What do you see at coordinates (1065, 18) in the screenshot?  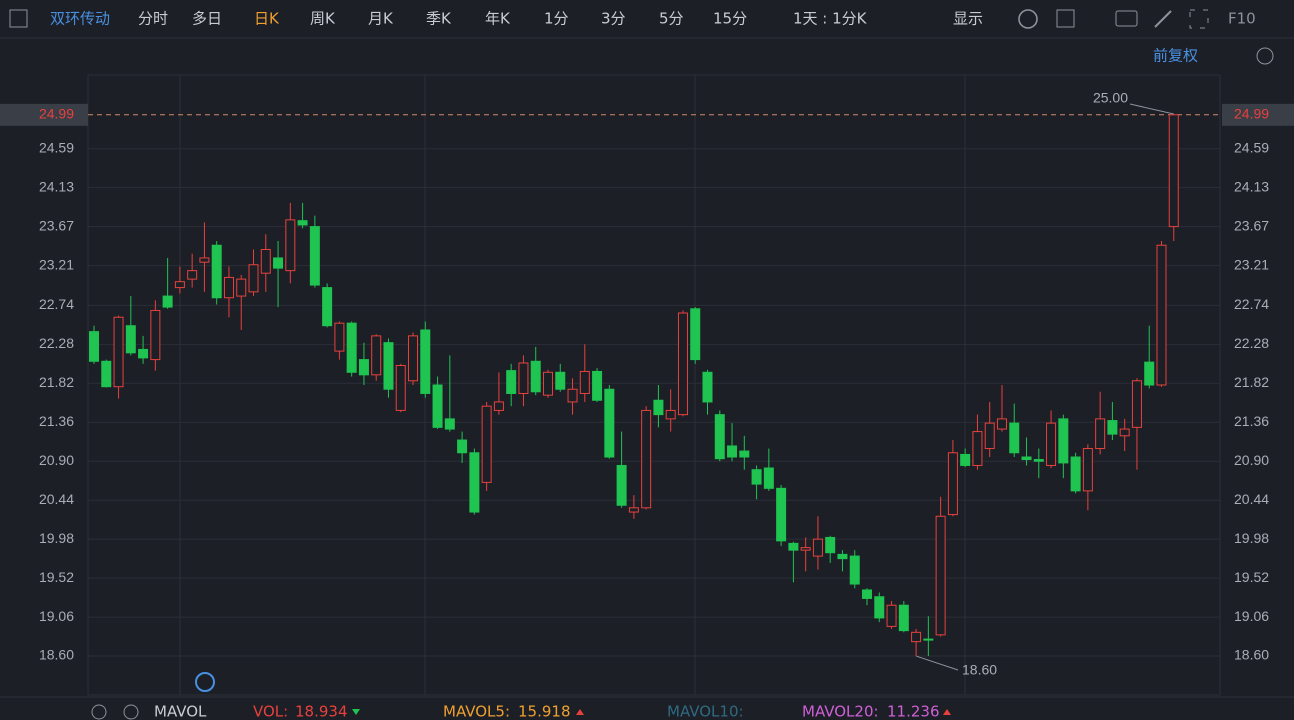 I see `layout-icon` at bounding box center [1065, 18].